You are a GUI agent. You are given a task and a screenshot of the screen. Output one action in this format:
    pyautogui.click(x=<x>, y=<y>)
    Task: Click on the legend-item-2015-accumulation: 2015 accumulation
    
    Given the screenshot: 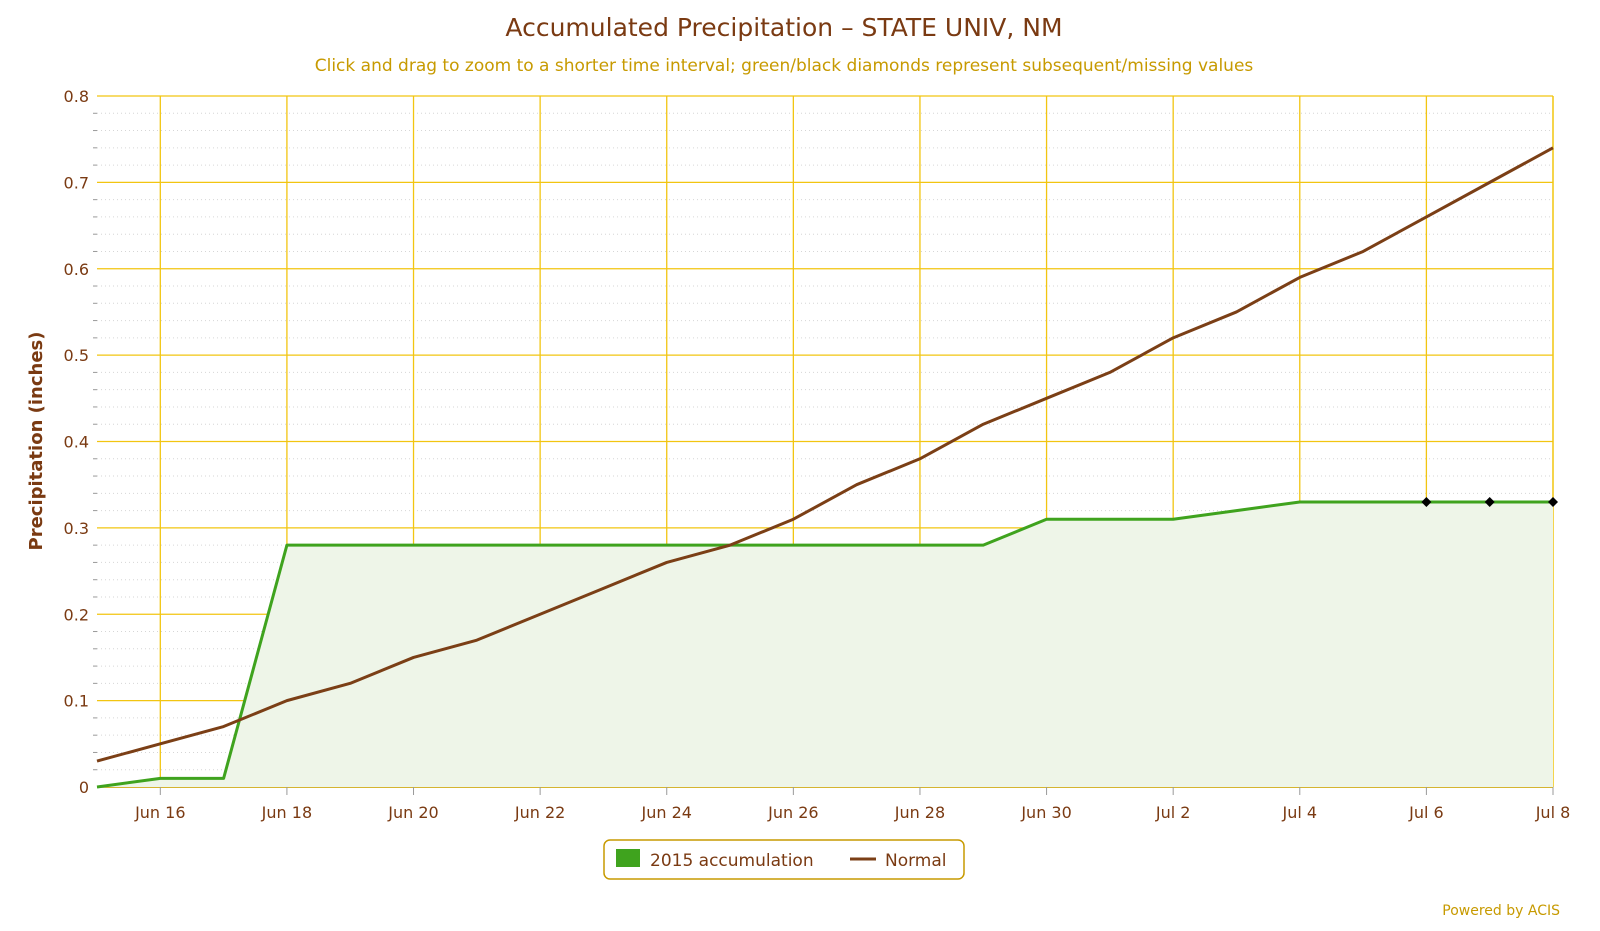 What is the action you would take?
    pyautogui.click(x=715, y=860)
    